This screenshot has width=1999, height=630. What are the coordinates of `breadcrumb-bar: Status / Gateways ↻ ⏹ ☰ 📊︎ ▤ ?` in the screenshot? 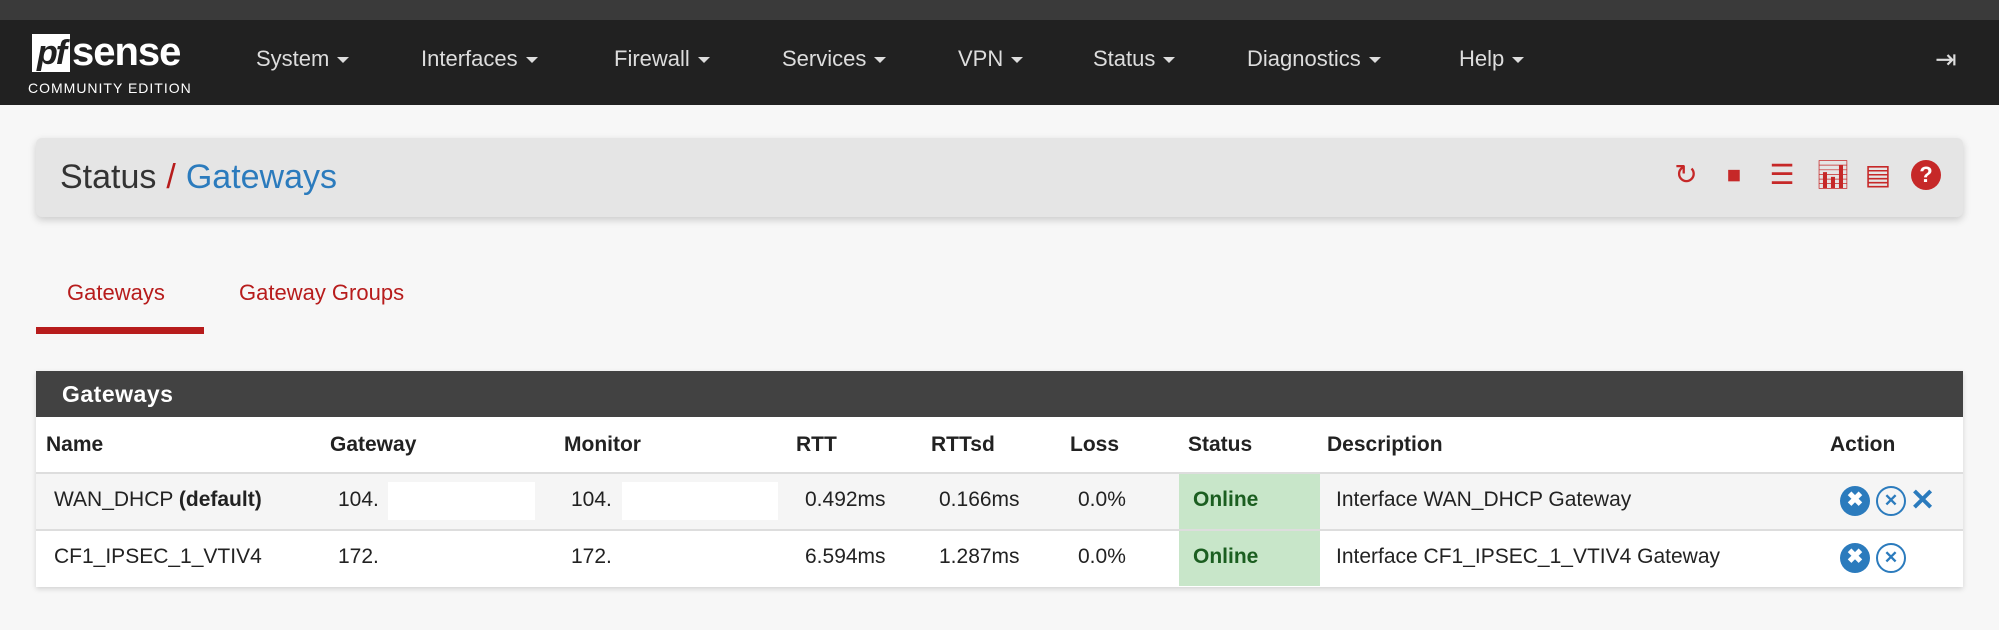 It's located at (999, 177).